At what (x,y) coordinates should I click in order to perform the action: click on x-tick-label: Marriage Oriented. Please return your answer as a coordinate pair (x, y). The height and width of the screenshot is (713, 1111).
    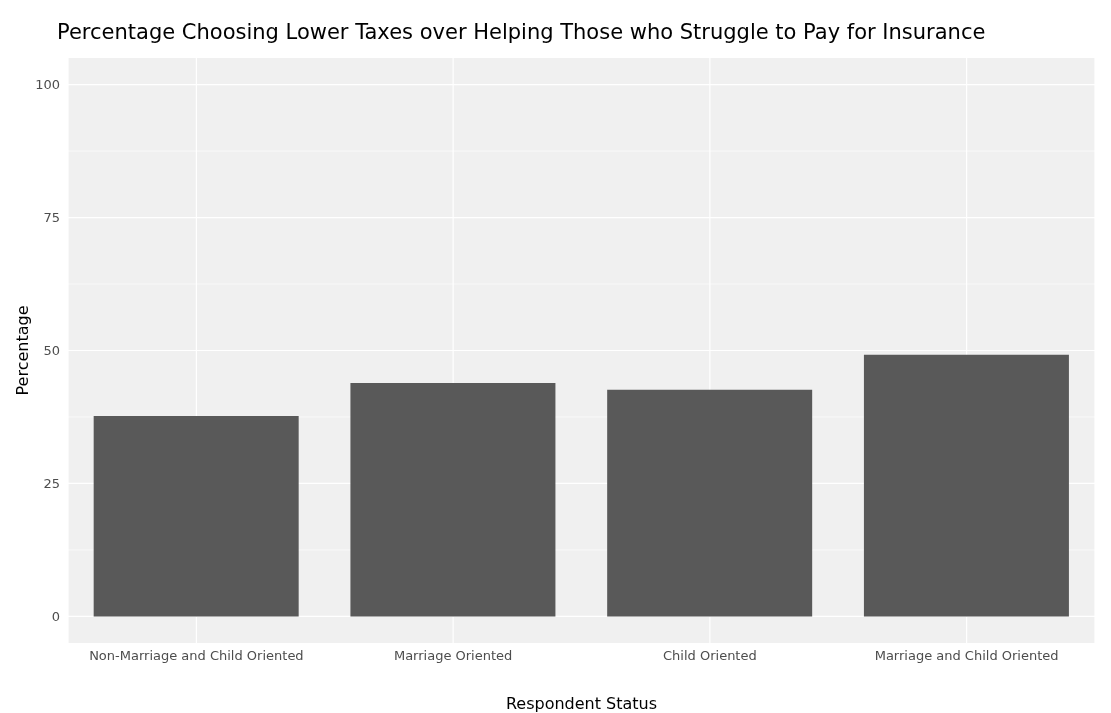
    Looking at the image, I should click on (453, 656).